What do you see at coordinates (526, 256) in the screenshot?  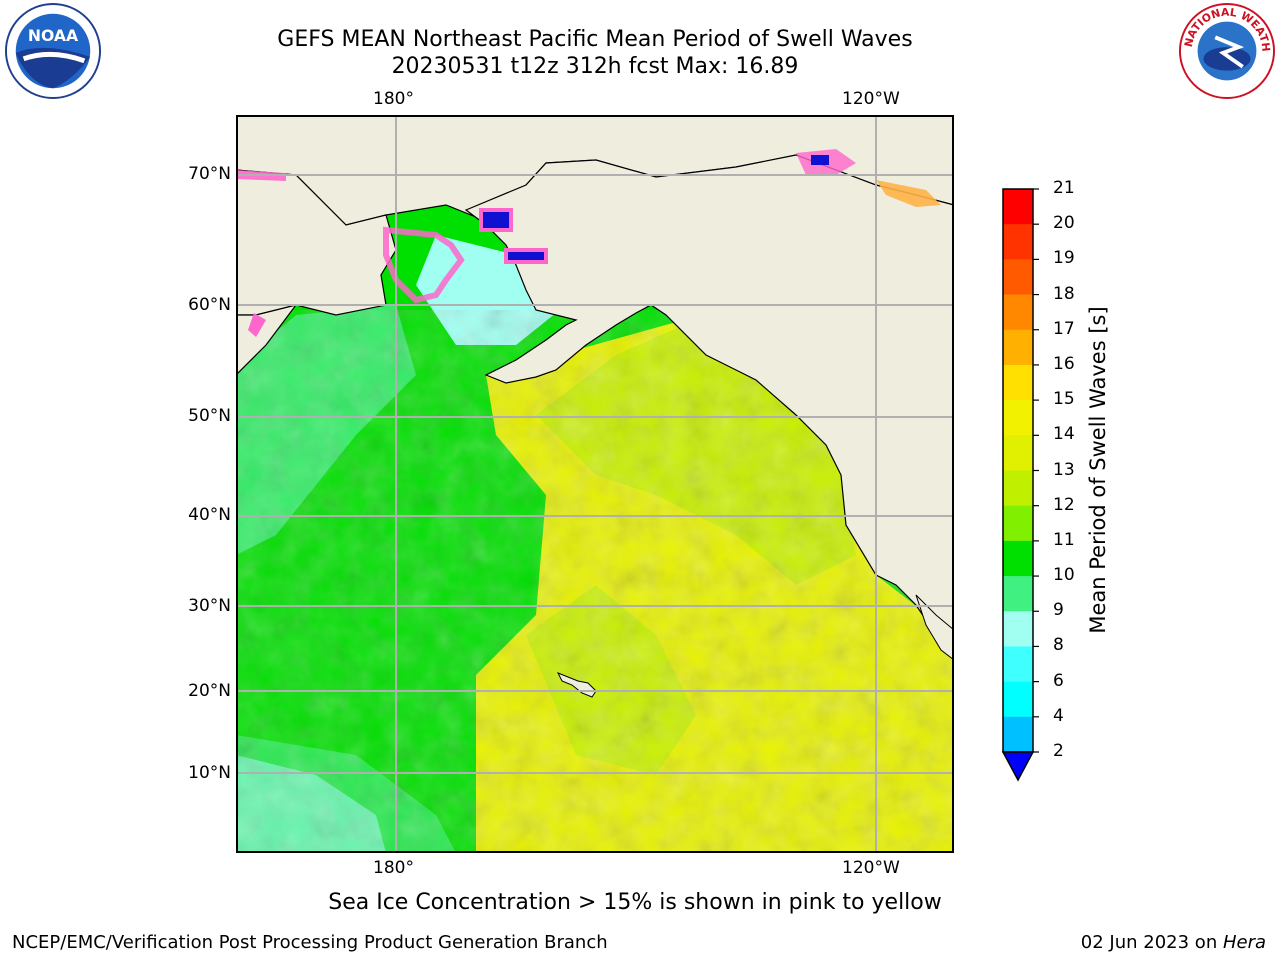 I see `ice-yukon` at bounding box center [526, 256].